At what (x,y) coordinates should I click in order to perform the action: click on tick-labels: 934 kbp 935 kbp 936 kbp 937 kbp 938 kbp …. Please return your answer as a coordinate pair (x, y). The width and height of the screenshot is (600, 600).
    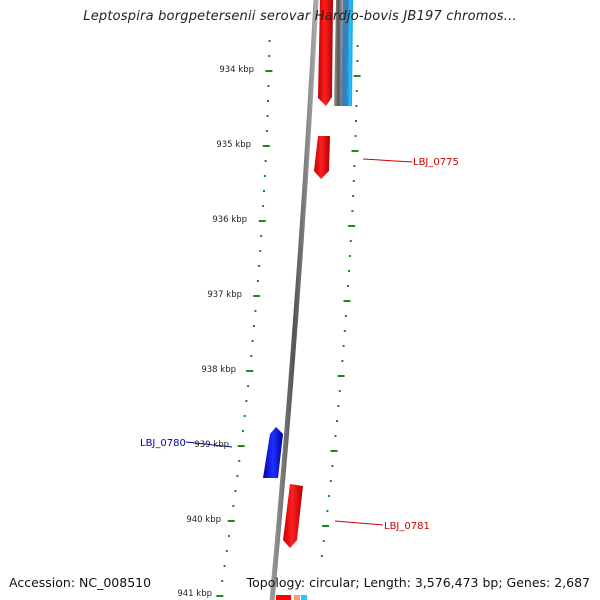
    Looking at the image, I should click on (215, 332).